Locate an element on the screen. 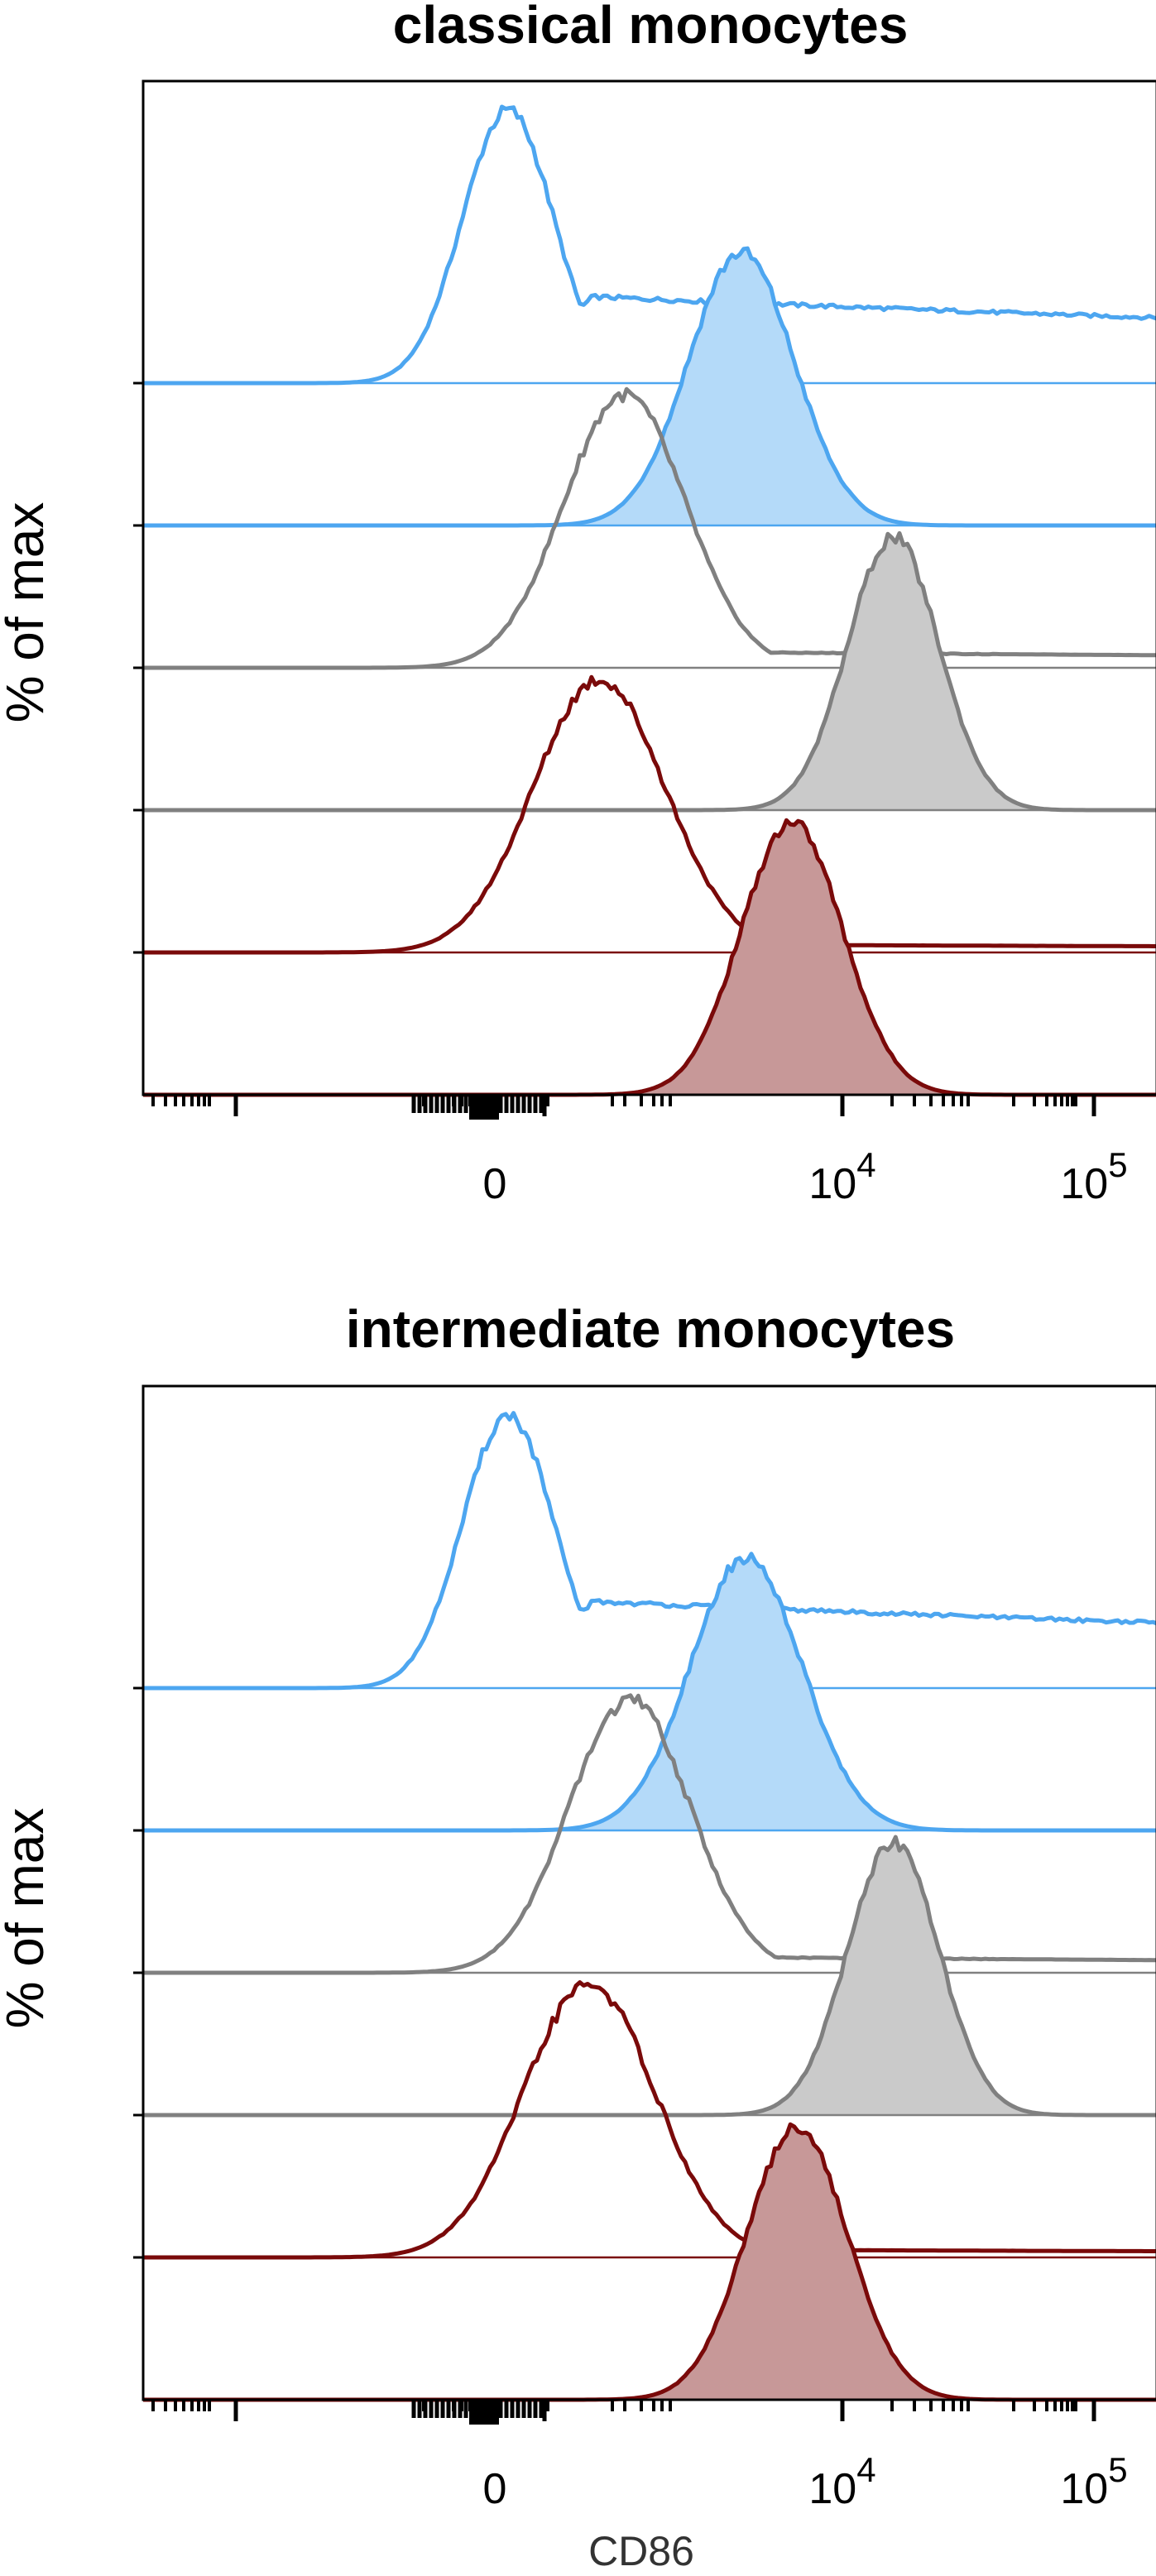  x-axis-label: CD86 is located at coordinates (641, 2551).